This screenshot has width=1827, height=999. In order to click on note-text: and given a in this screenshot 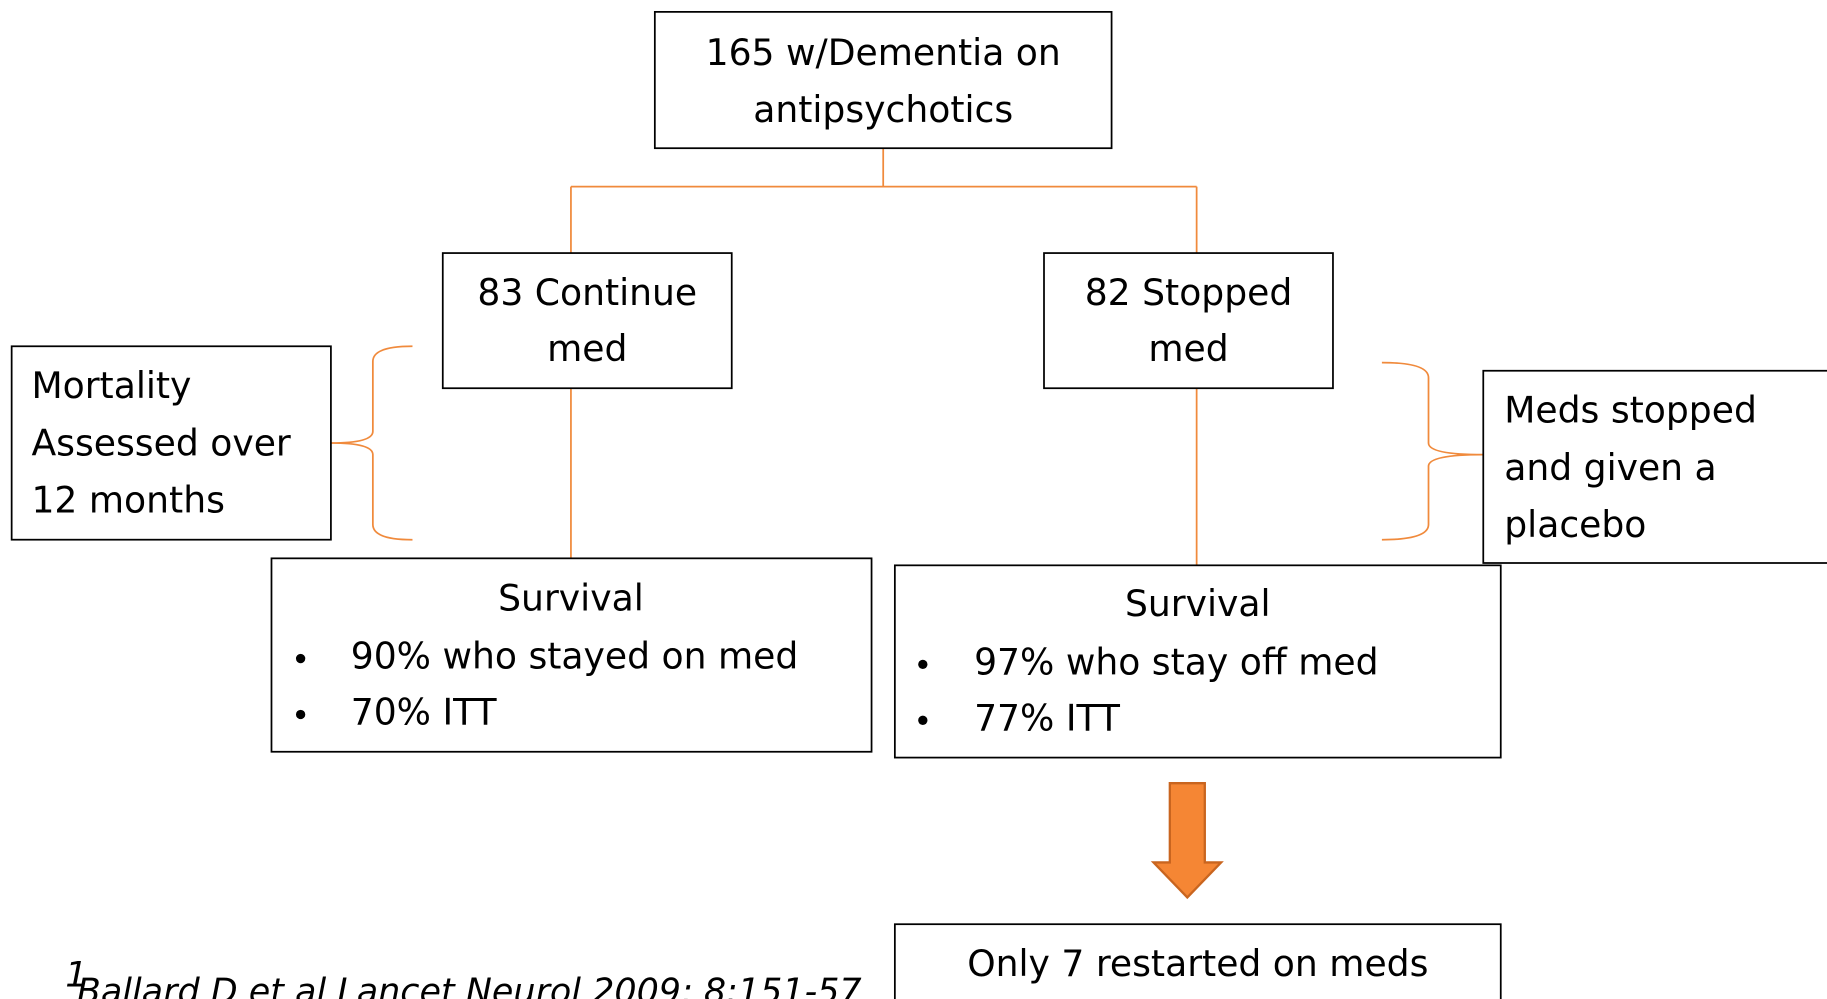, I will do `click(1610, 467)`.